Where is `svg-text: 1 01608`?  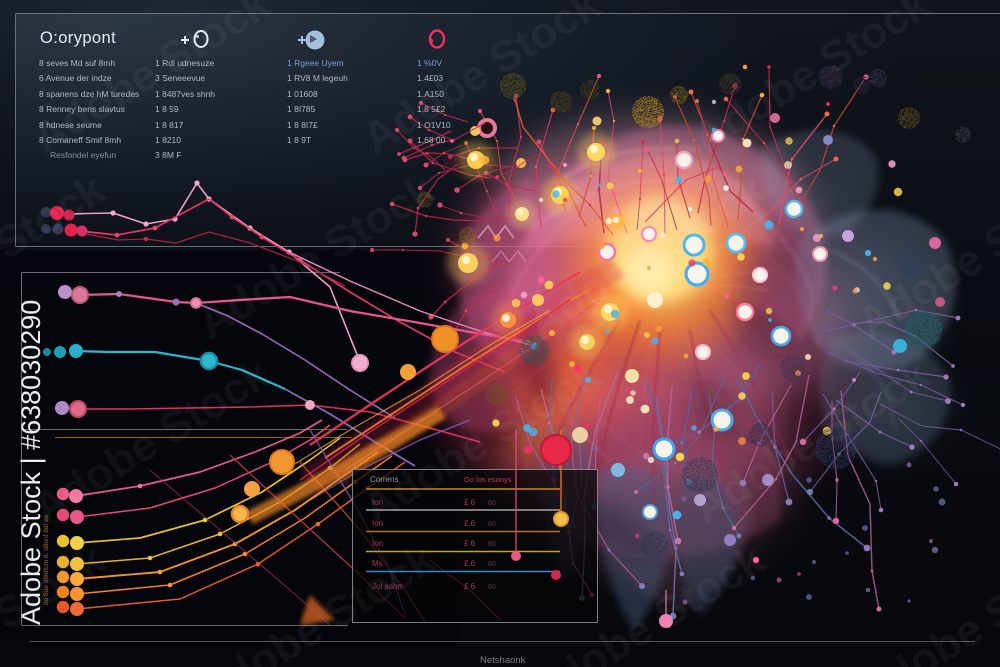 svg-text: 1 01608 is located at coordinates (302, 94).